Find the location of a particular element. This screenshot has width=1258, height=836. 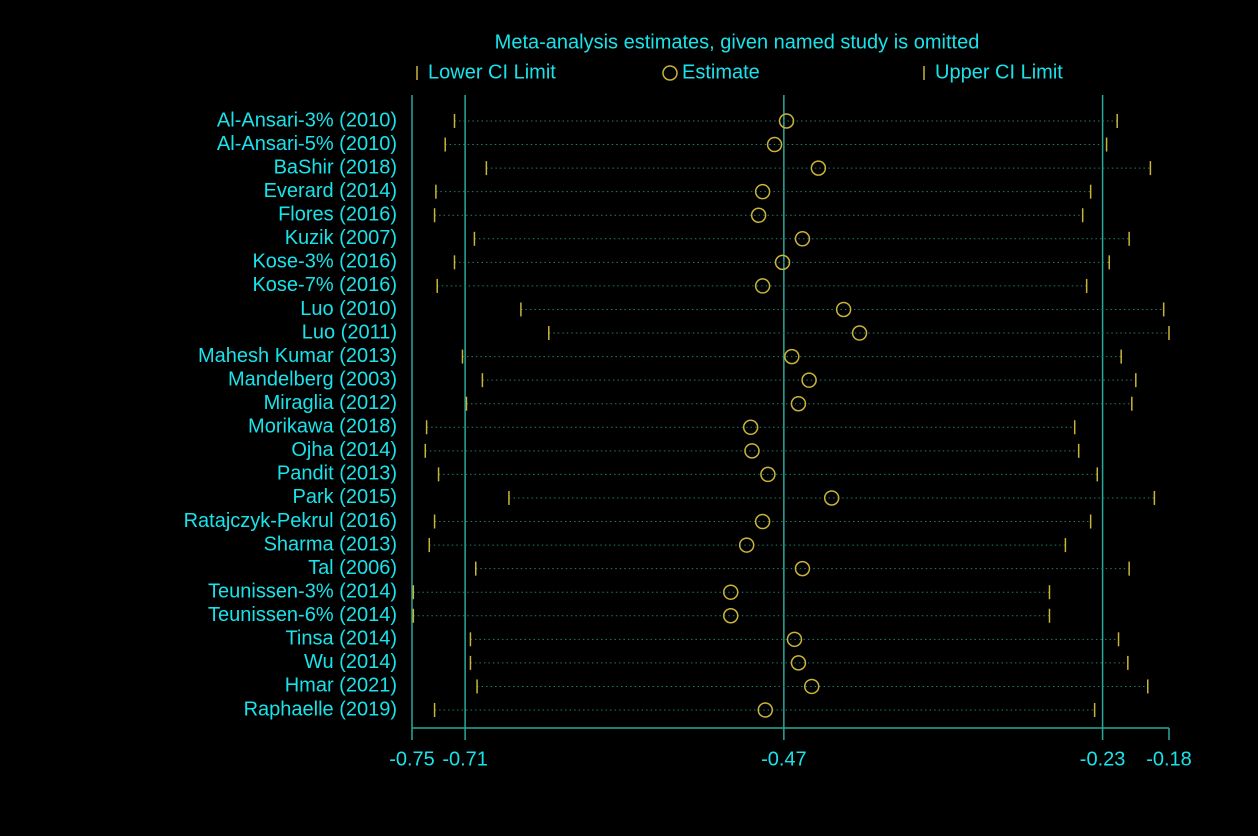

legend-marker is located at coordinates (670, 73).